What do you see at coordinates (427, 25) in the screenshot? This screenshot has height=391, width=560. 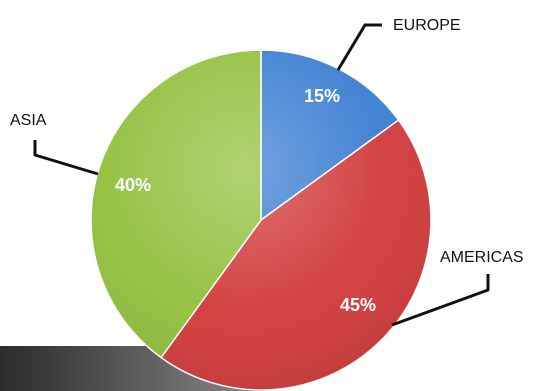 I see `category-label-europe: EUROPE` at bounding box center [427, 25].